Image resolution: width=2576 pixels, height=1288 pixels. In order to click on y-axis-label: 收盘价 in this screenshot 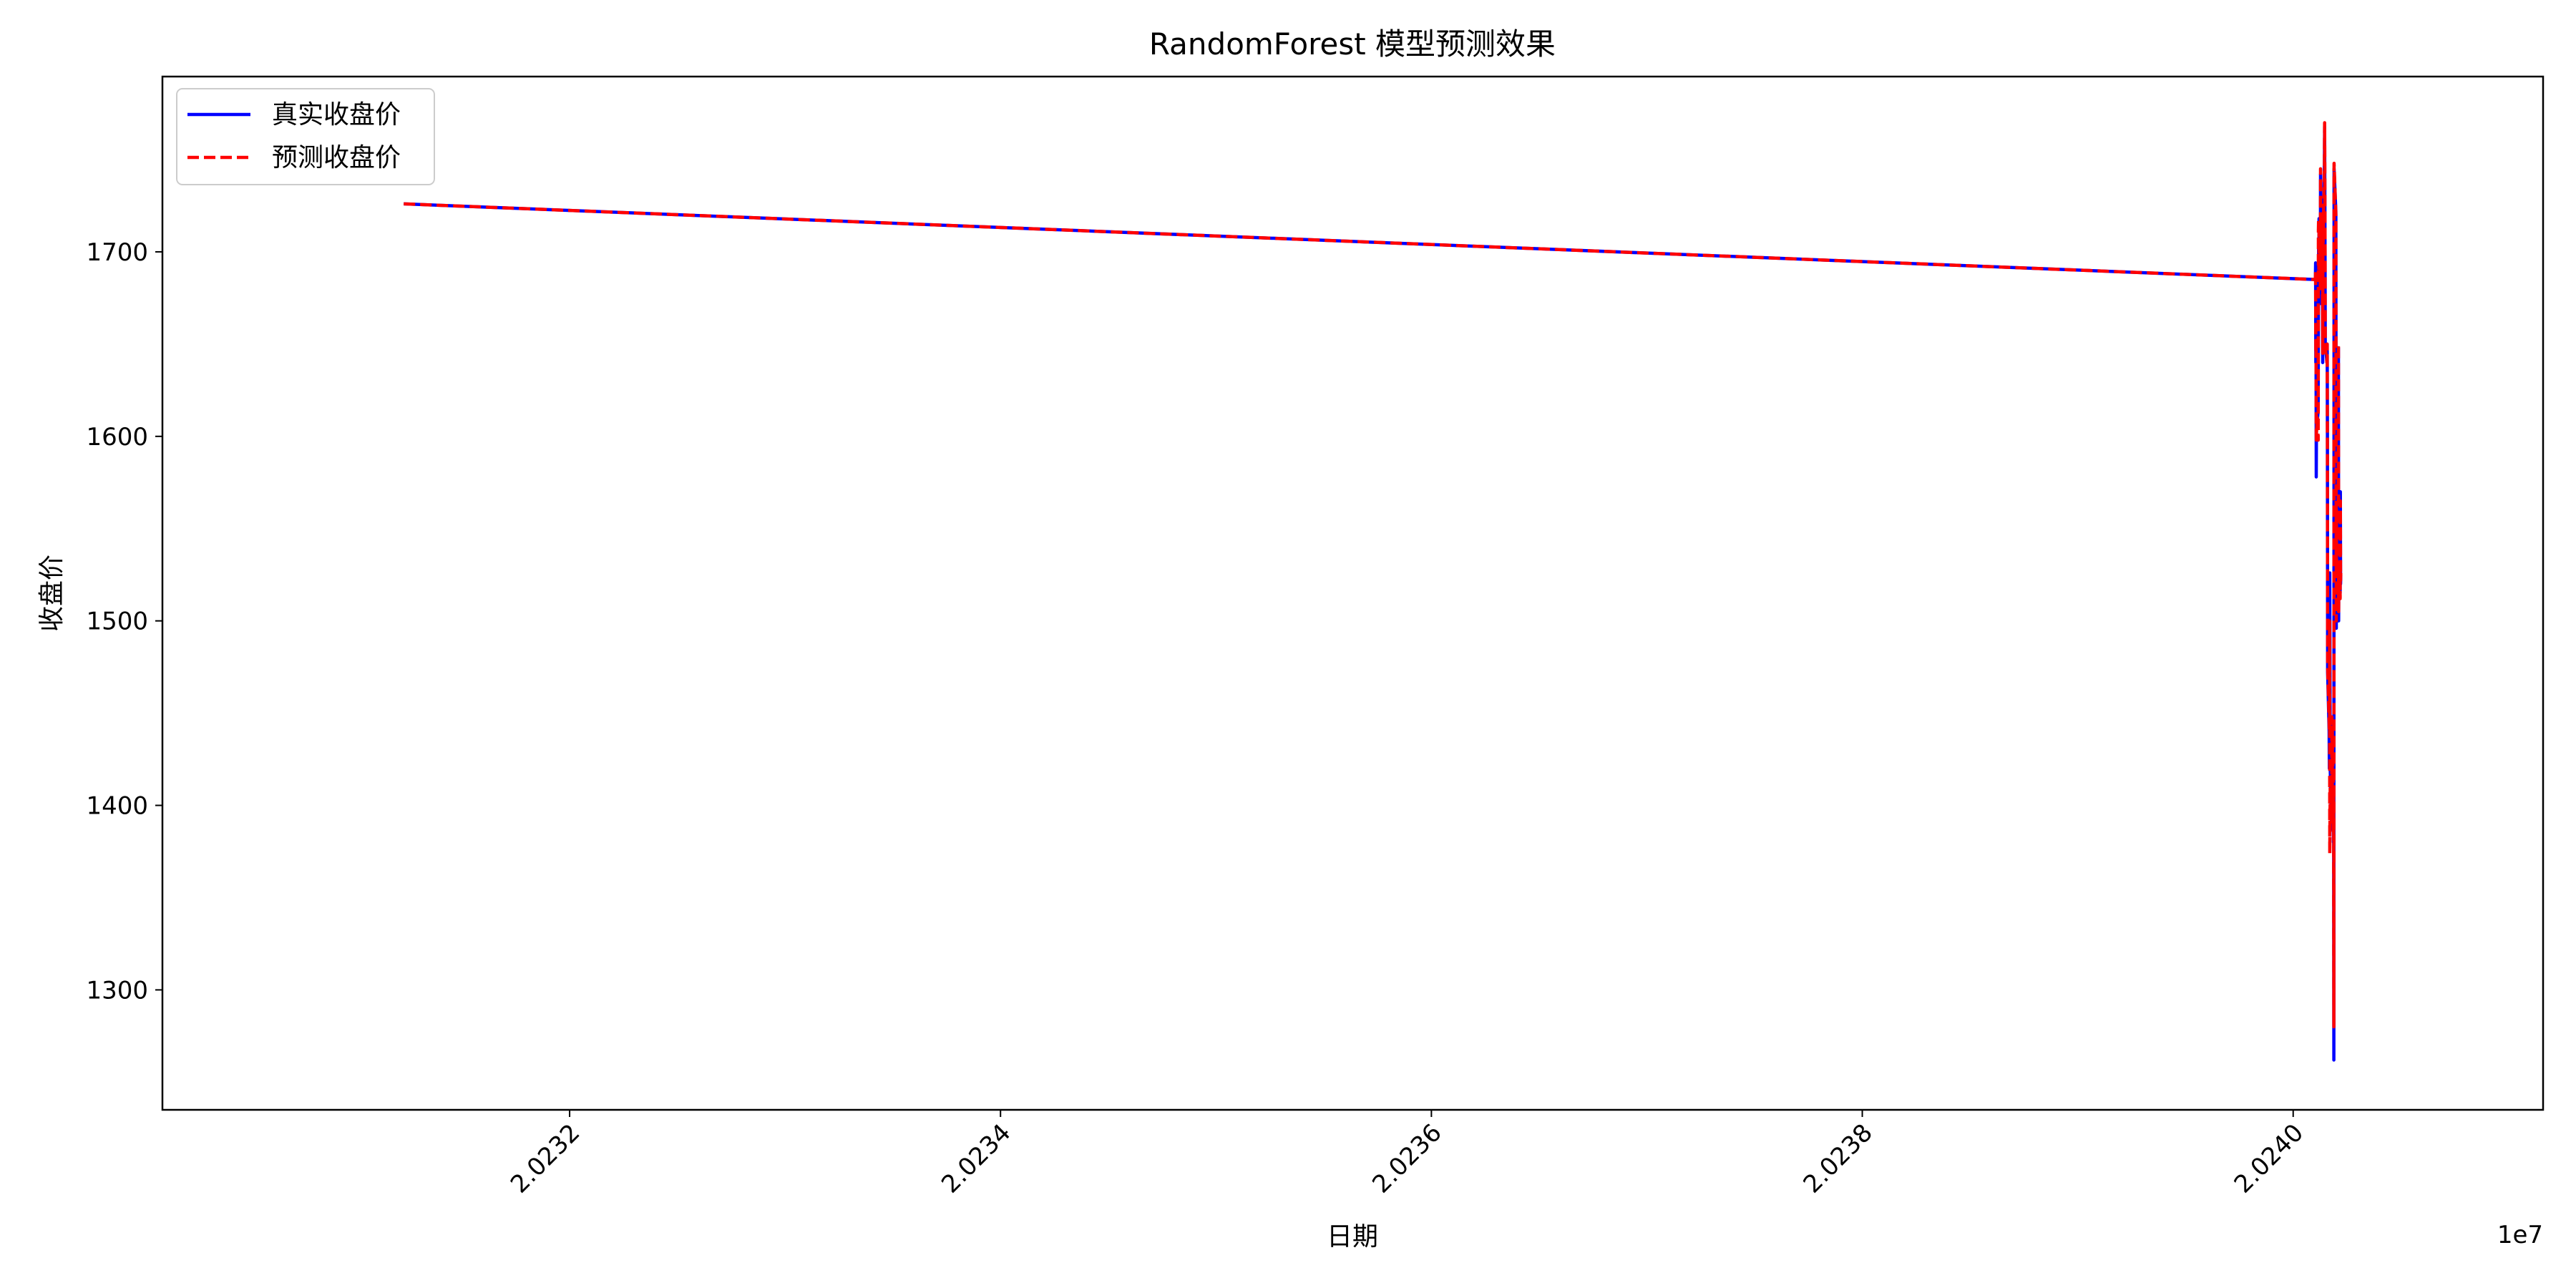, I will do `click(52, 593)`.